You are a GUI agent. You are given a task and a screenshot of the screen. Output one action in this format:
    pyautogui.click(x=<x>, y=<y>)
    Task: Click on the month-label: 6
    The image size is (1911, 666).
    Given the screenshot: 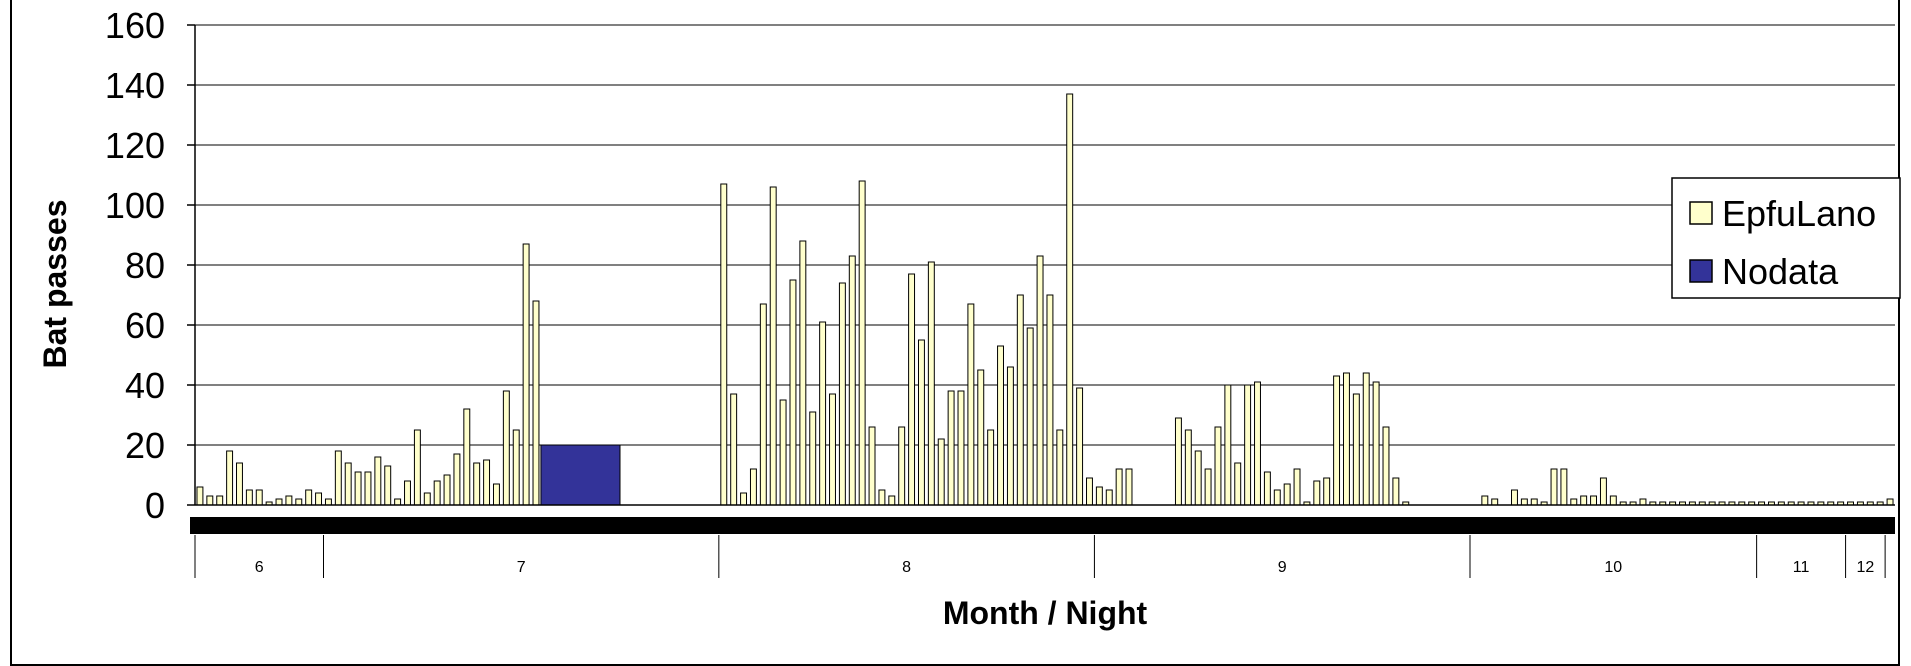 What is the action you would take?
    pyautogui.click(x=259, y=567)
    